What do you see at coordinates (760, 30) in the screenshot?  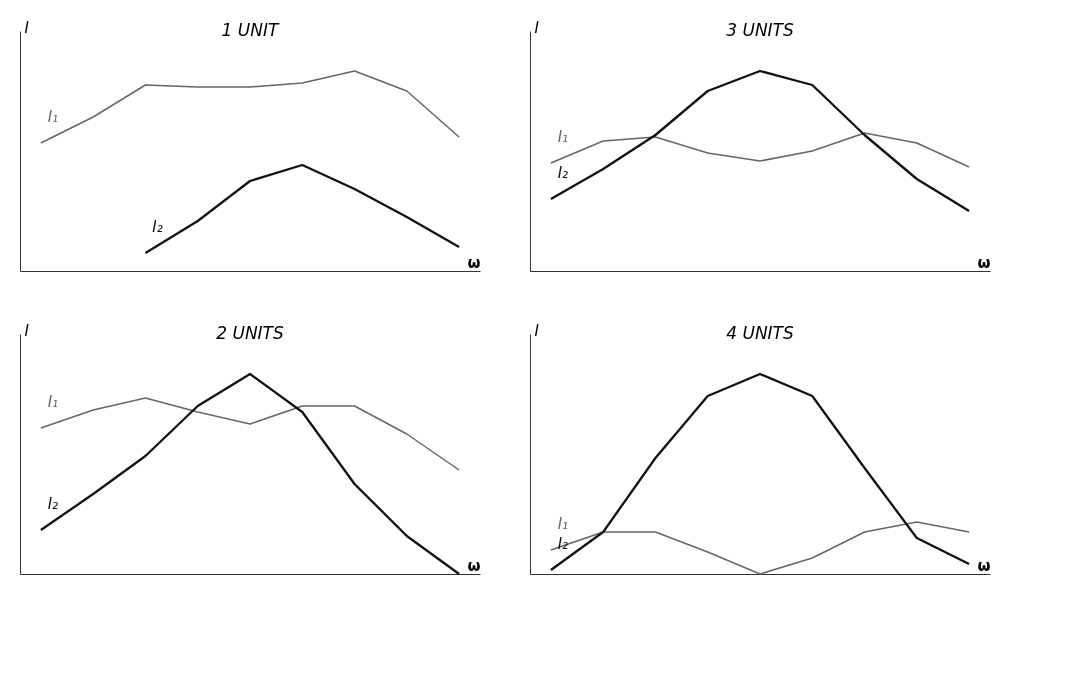 I see `chart-title: 3 UNITS` at bounding box center [760, 30].